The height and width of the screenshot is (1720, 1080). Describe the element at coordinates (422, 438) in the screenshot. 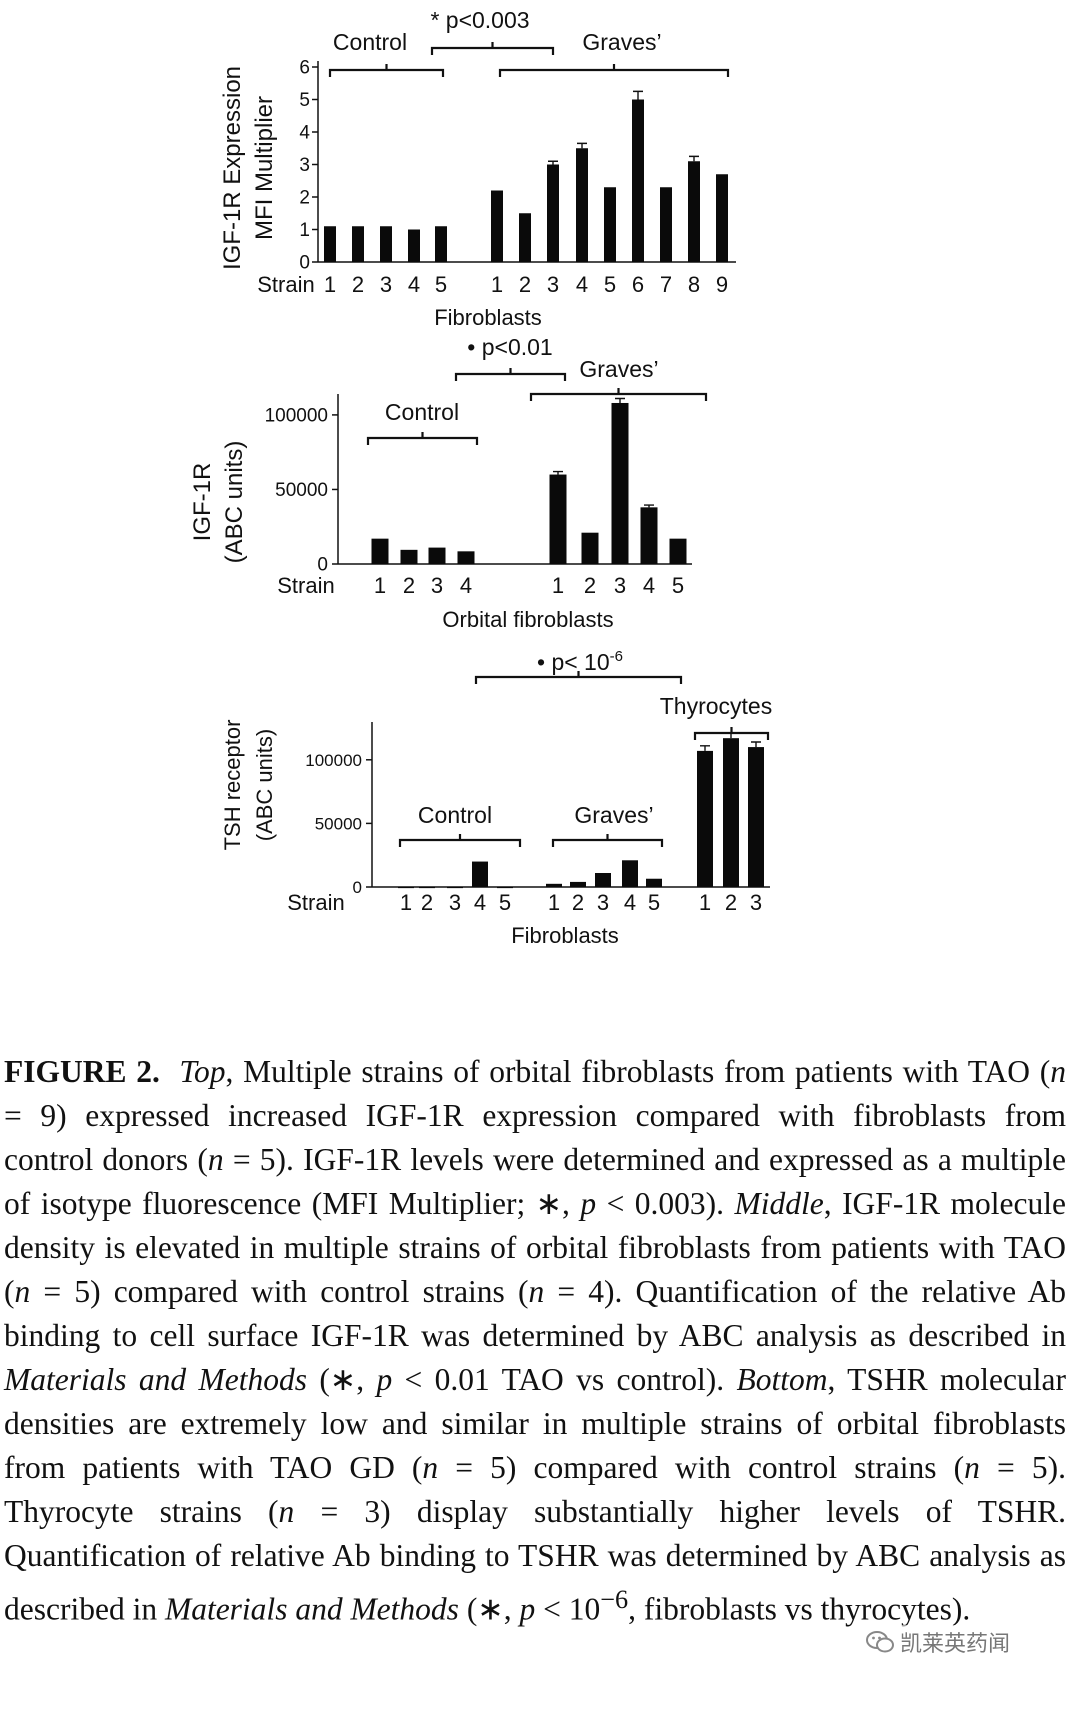

I see `panel-middle-group-bracket` at that location.